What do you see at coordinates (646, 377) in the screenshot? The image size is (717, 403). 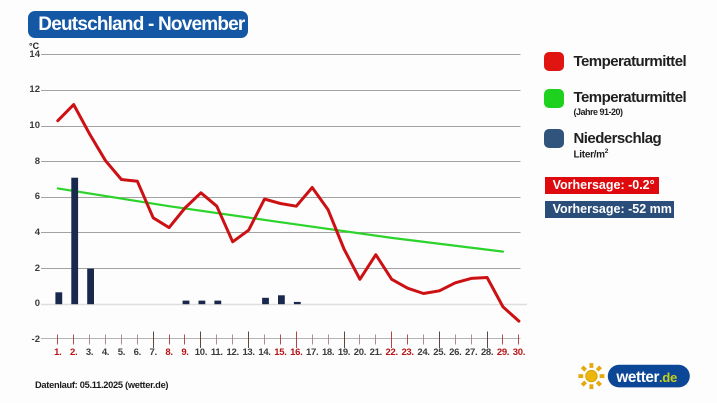 I see `svg-text: wetter.de` at bounding box center [646, 377].